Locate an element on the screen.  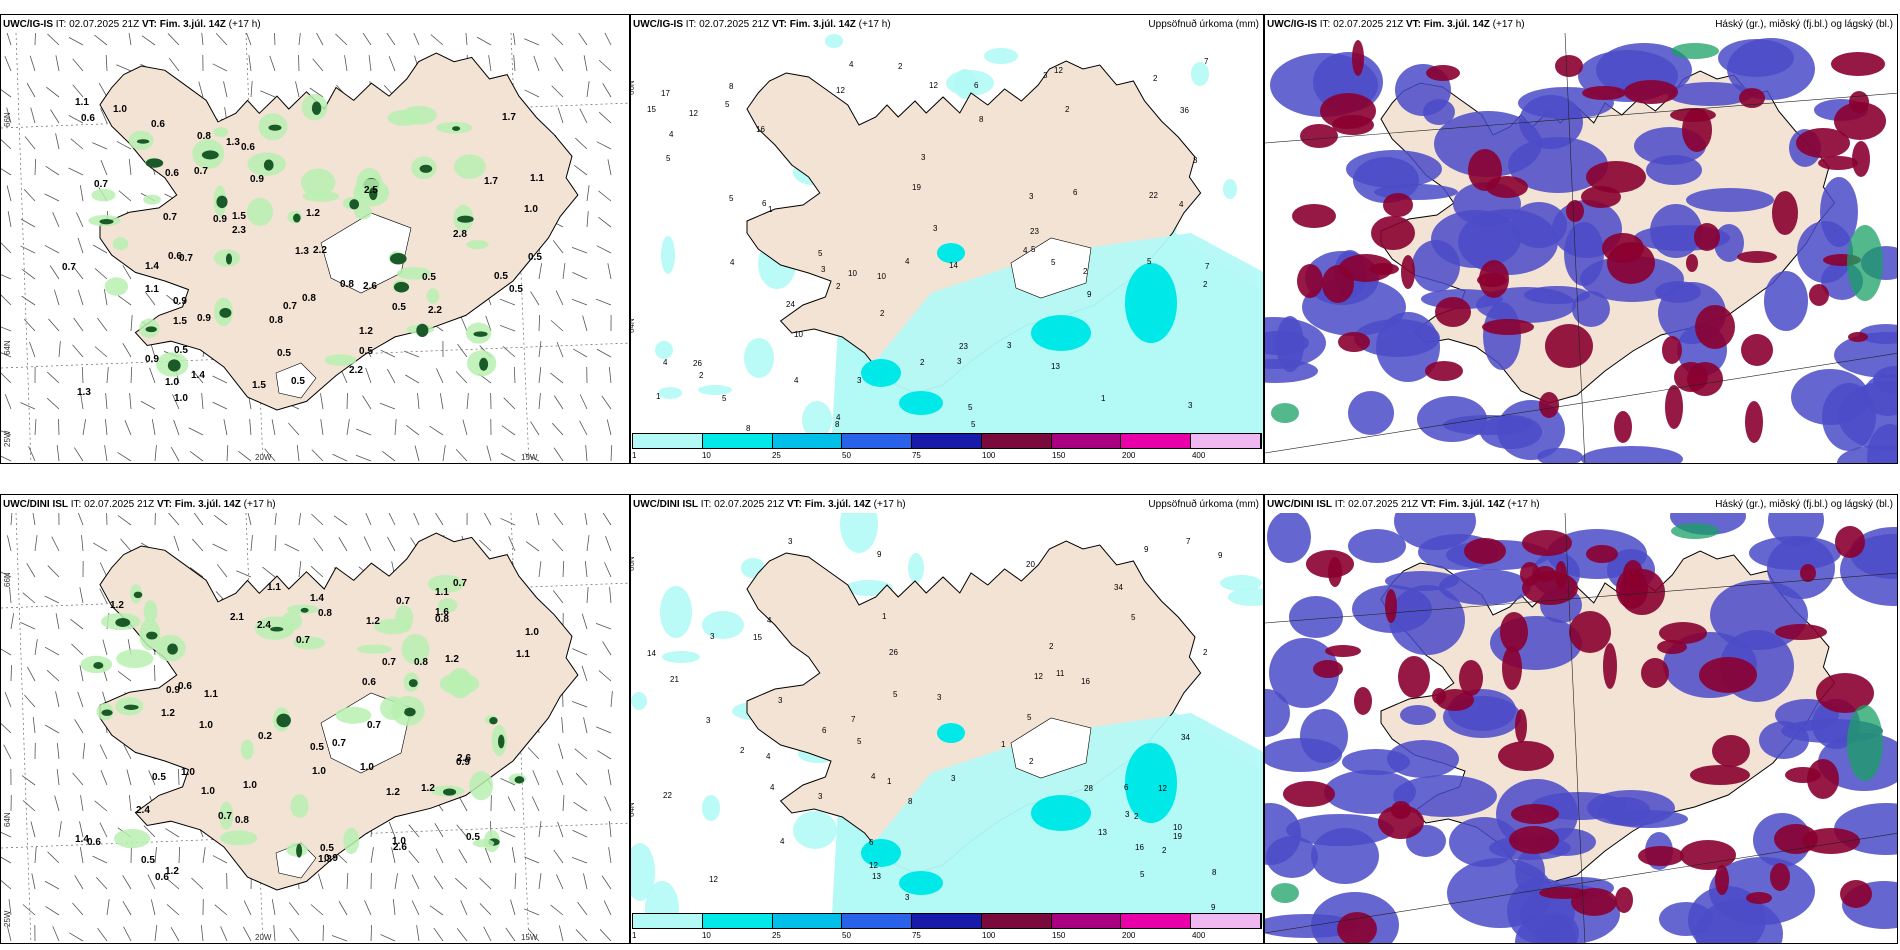
iceland-landmass is located at coordinates (974, 227).